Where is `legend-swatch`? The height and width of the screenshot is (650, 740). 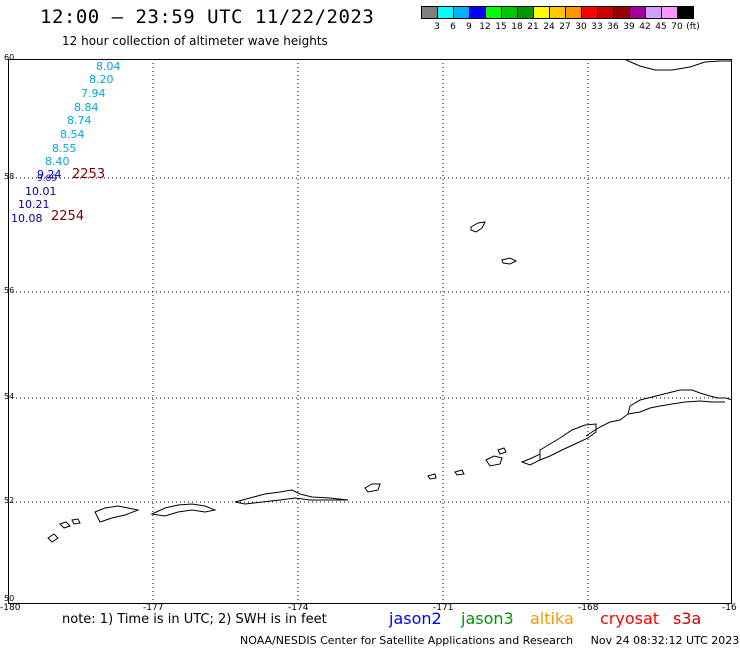
legend-swatch is located at coordinates (685, 12).